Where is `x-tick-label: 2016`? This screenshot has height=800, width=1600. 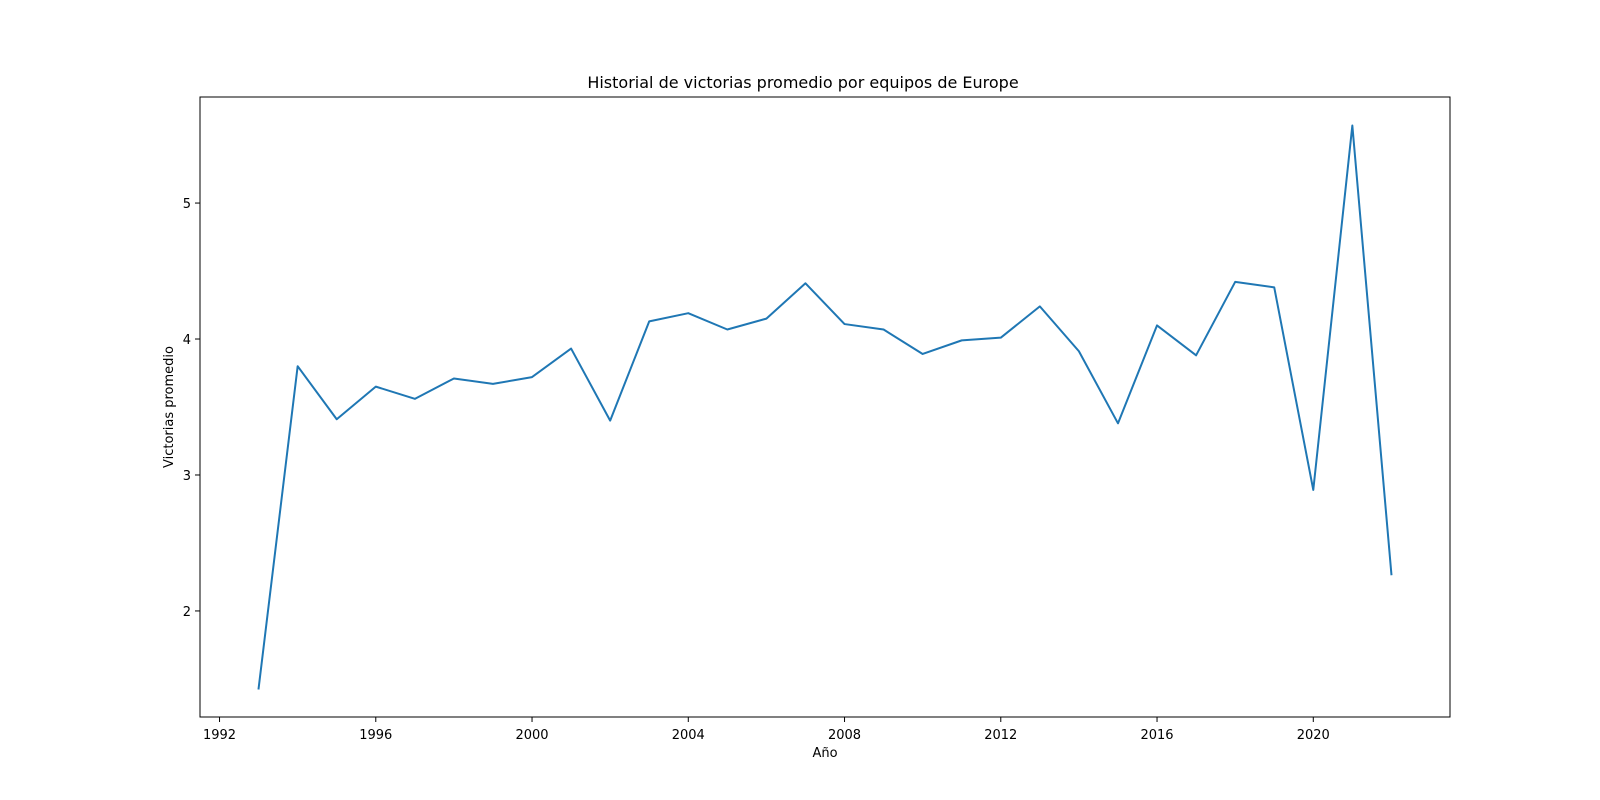
x-tick-label: 2016 is located at coordinates (1156, 735).